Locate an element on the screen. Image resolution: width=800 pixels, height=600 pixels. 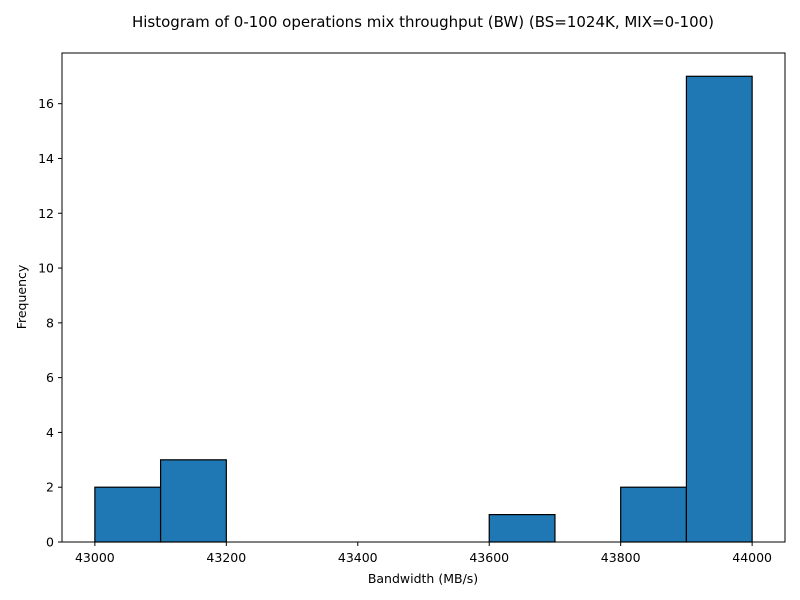
y-tick-label: 16 is located at coordinates (46, 103).